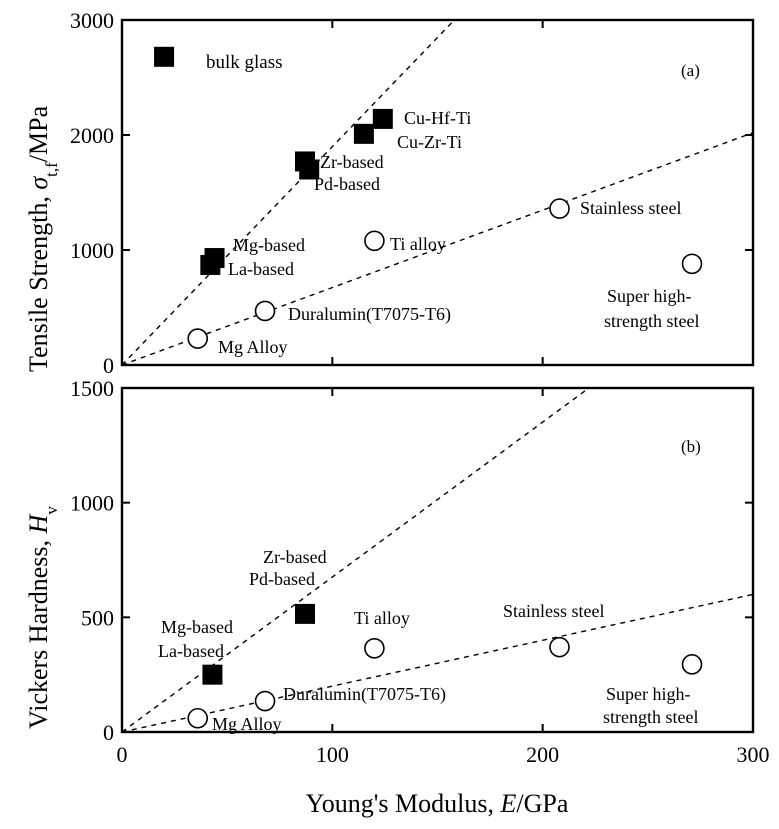 This screenshot has width=779, height=829. What do you see at coordinates (122, 754) in the screenshot?
I see `x-tick-label: 0` at bounding box center [122, 754].